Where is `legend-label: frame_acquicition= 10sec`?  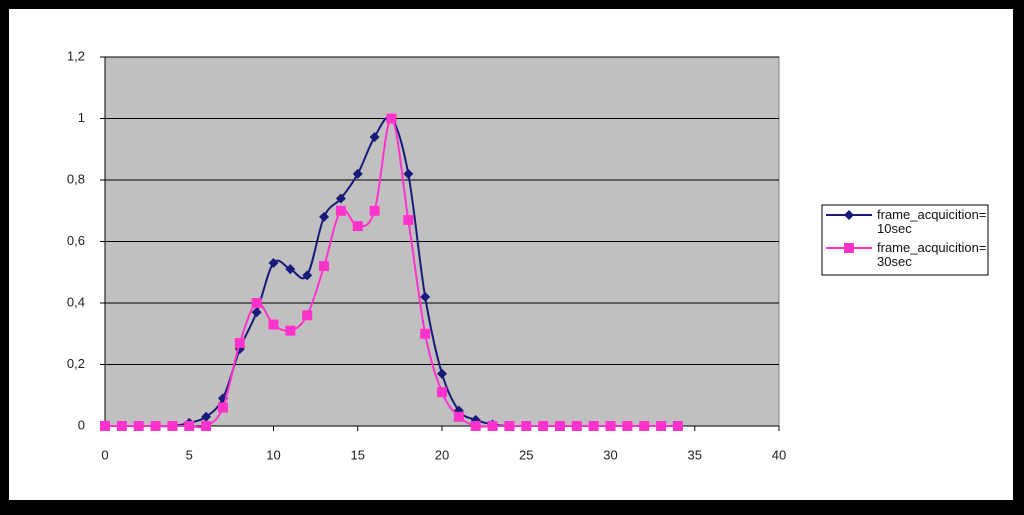
legend-label: frame_acquicition= 10sec is located at coordinates (932, 221).